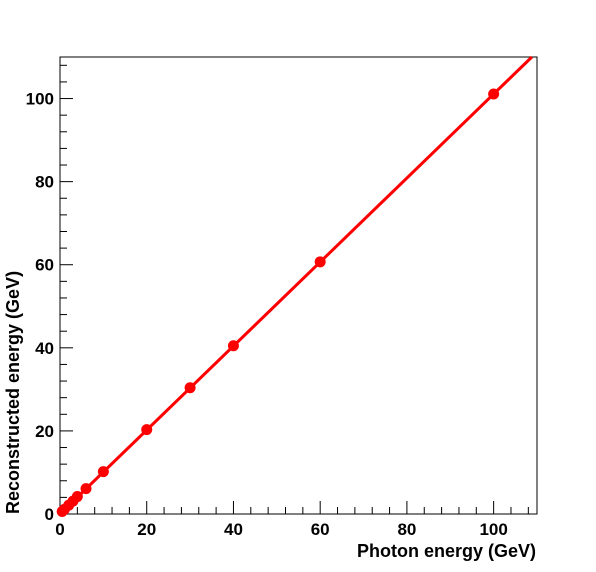 This screenshot has width=596, height=572. I want to click on x-tick-label: 20, so click(146, 529).